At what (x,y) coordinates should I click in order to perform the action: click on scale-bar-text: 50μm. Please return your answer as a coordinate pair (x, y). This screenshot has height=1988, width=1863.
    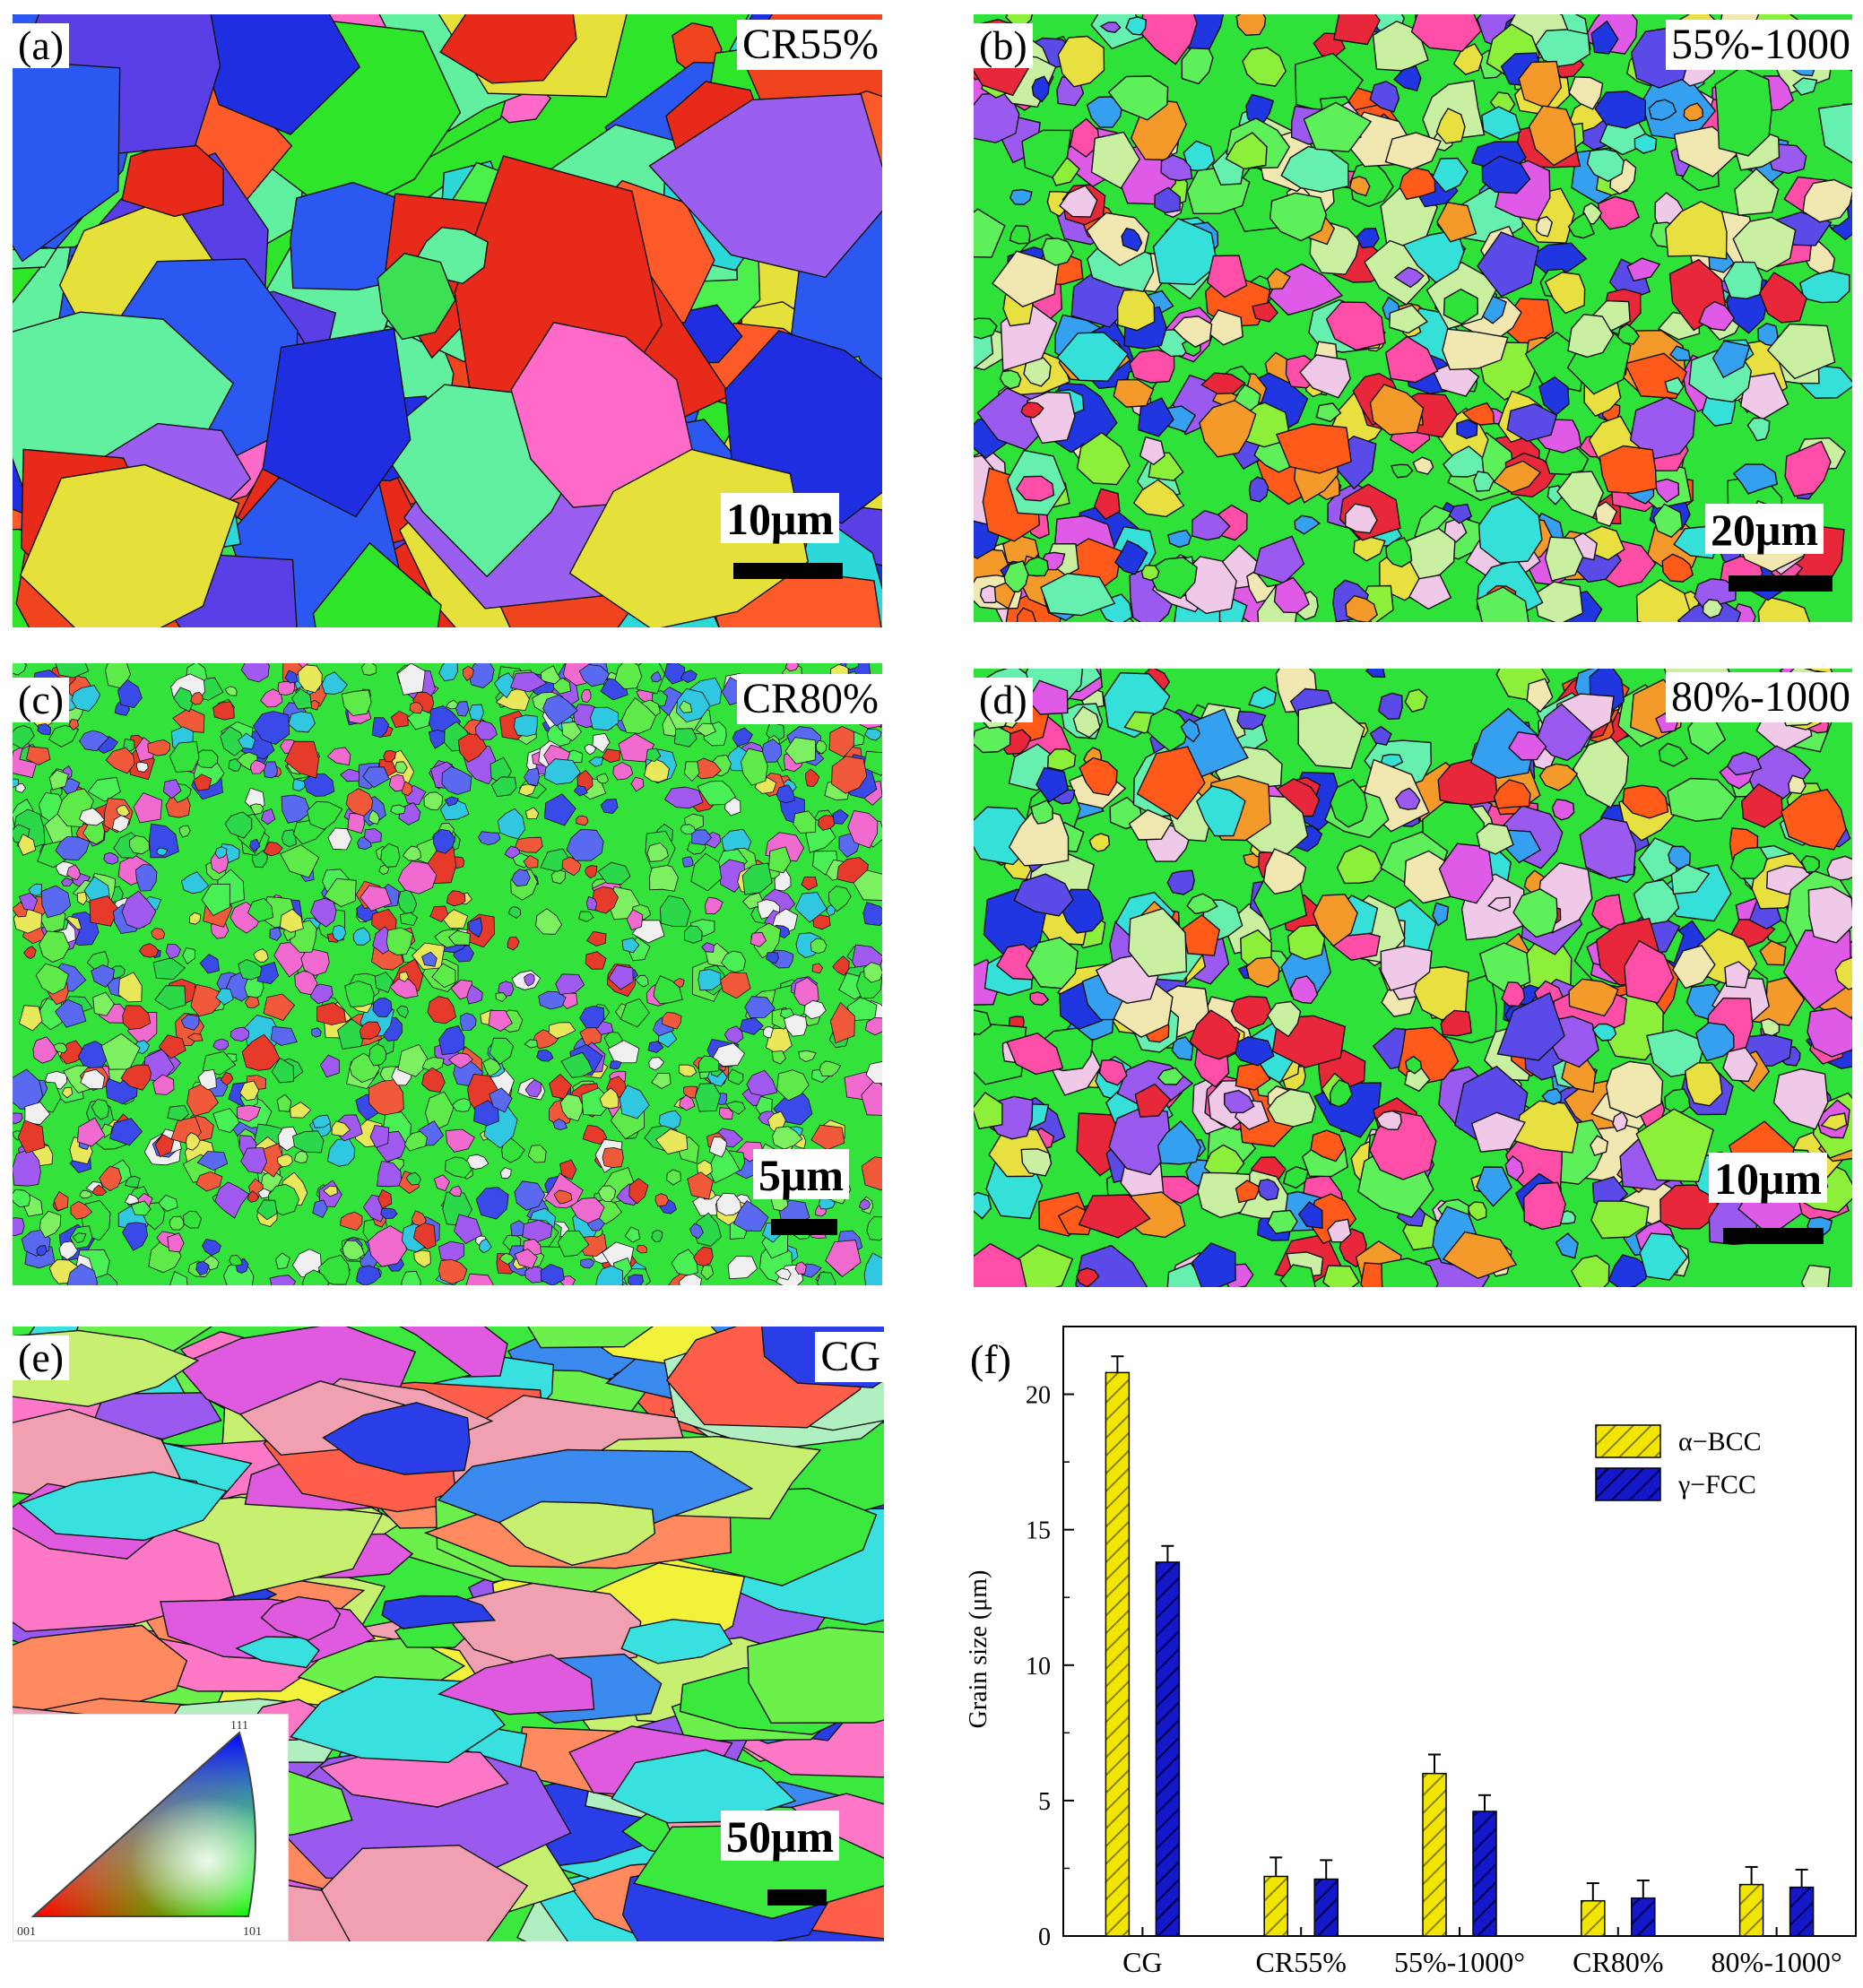
    Looking at the image, I should click on (780, 1836).